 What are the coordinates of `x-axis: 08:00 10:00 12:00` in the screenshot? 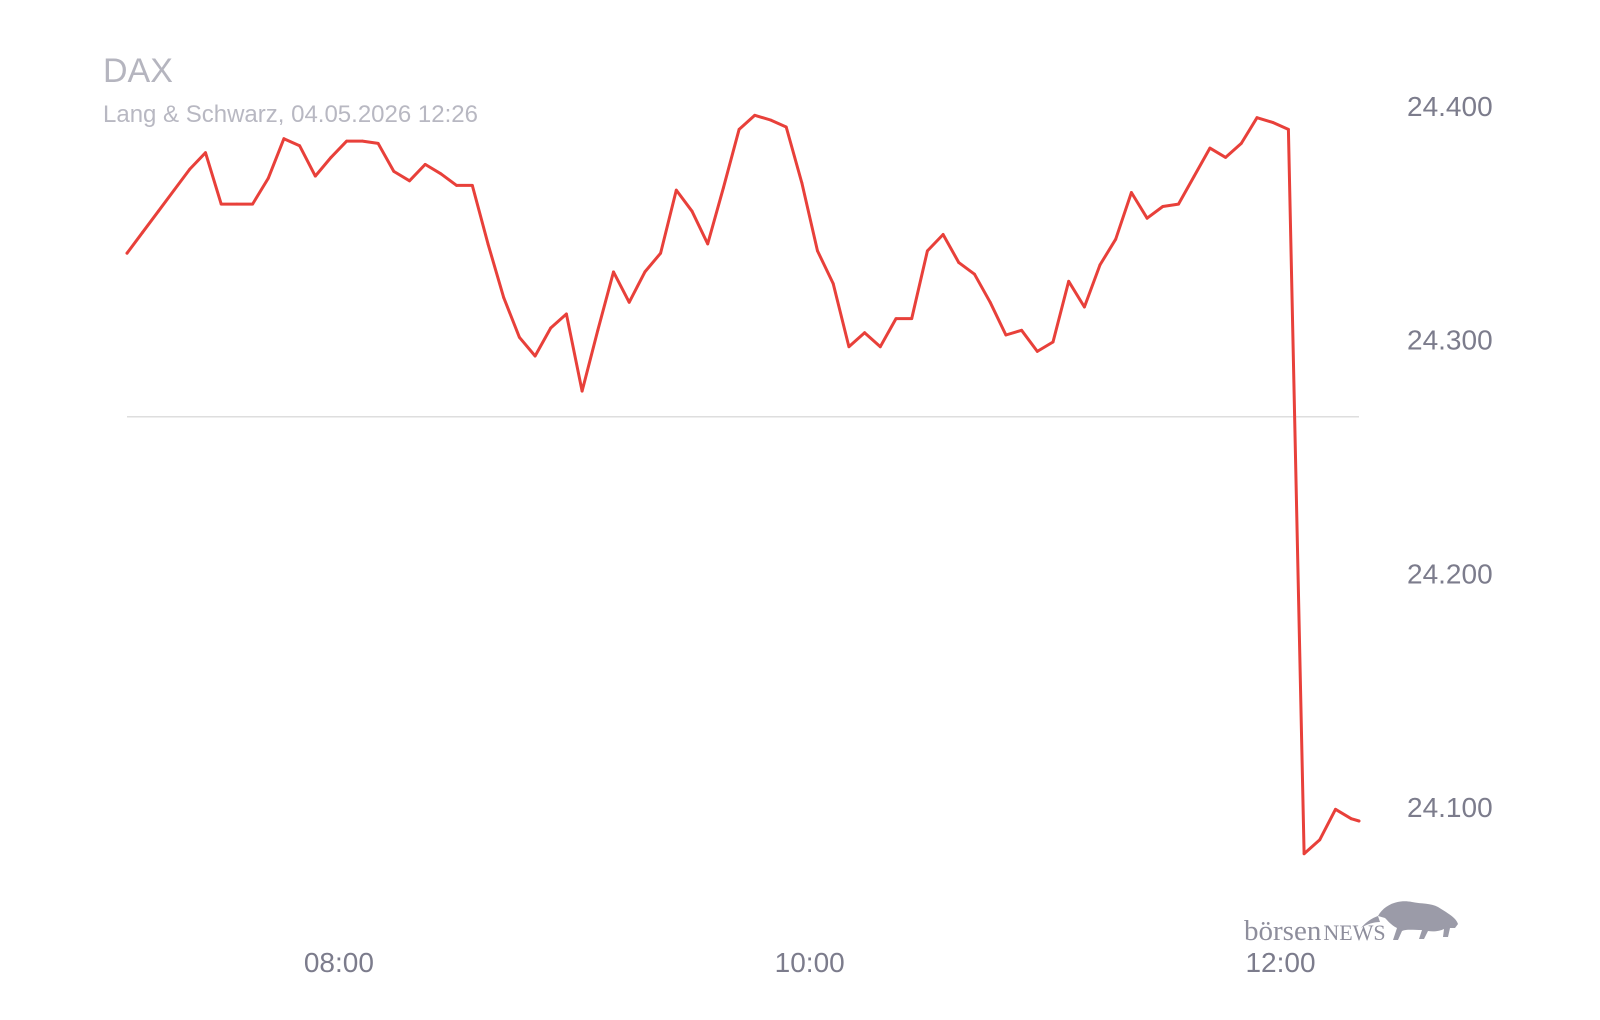 It's located at (810, 962).